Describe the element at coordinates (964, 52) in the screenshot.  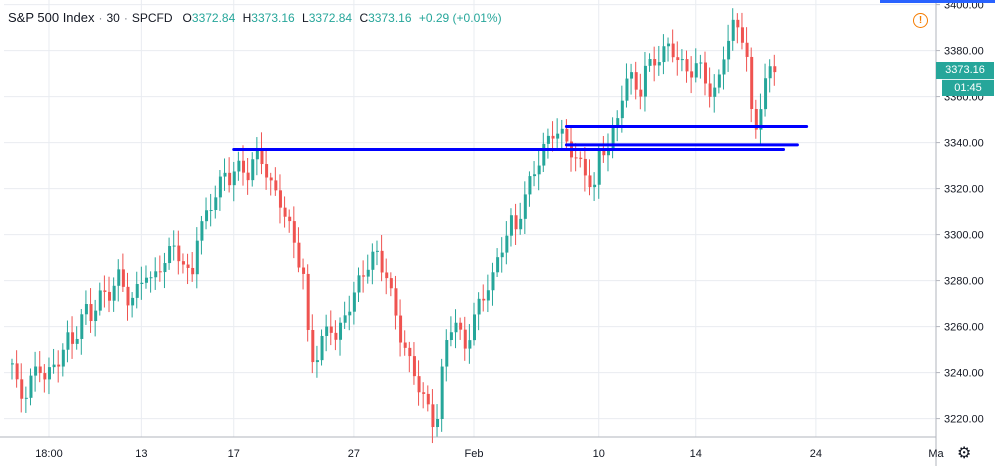
I see `y-tick-label: 3380.00` at that location.